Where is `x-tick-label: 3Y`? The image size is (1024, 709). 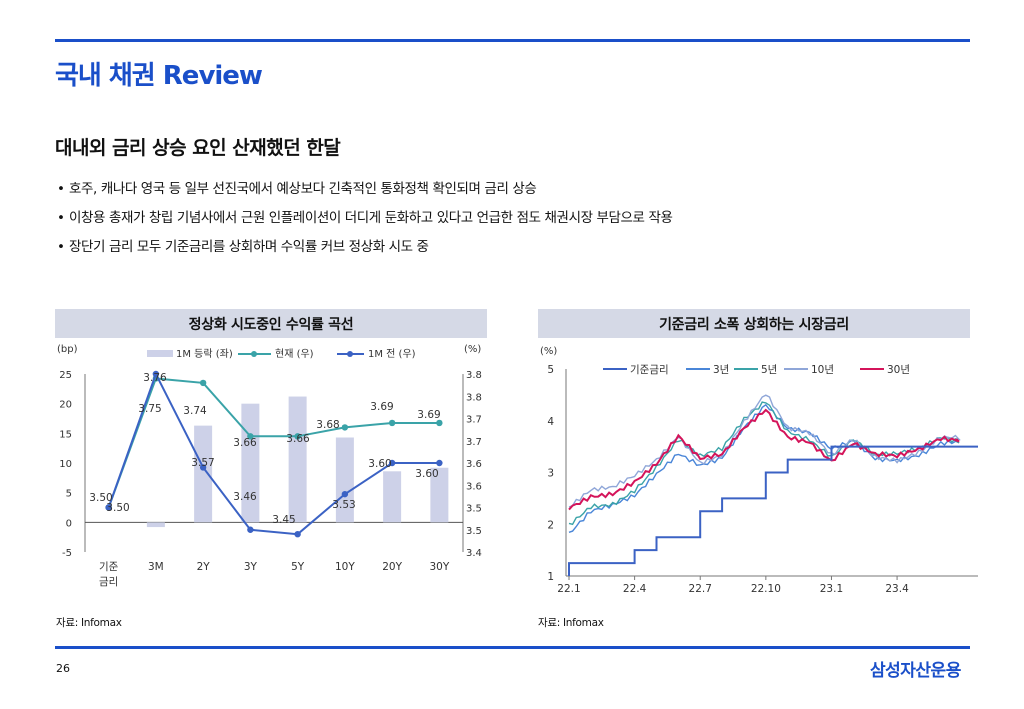 x-tick-label: 3Y is located at coordinates (251, 567).